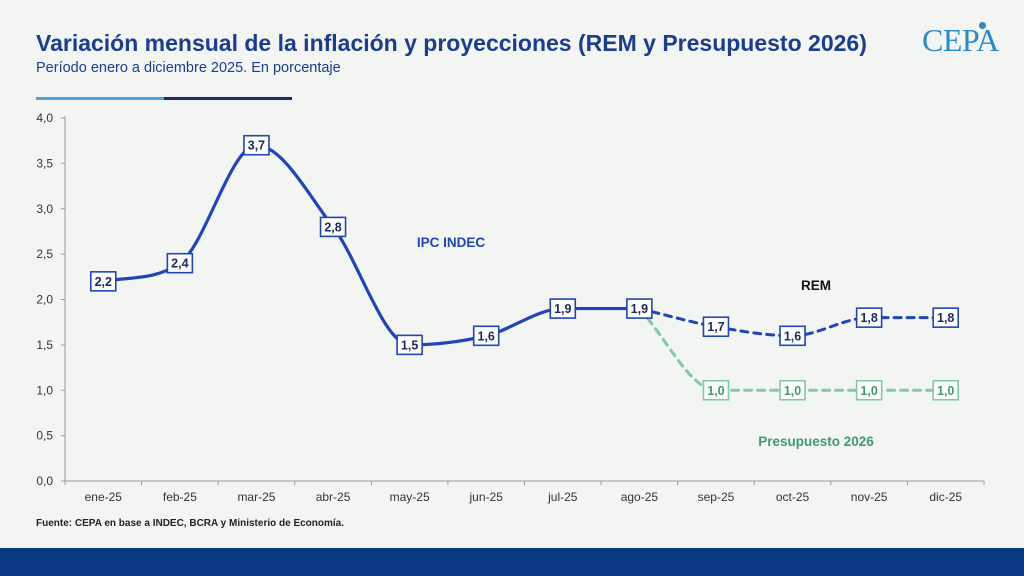 The height and width of the screenshot is (576, 1024). Describe the element at coordinates (945, 497) in the screenshot. I see `x-tick-label: dic-25` at that location.